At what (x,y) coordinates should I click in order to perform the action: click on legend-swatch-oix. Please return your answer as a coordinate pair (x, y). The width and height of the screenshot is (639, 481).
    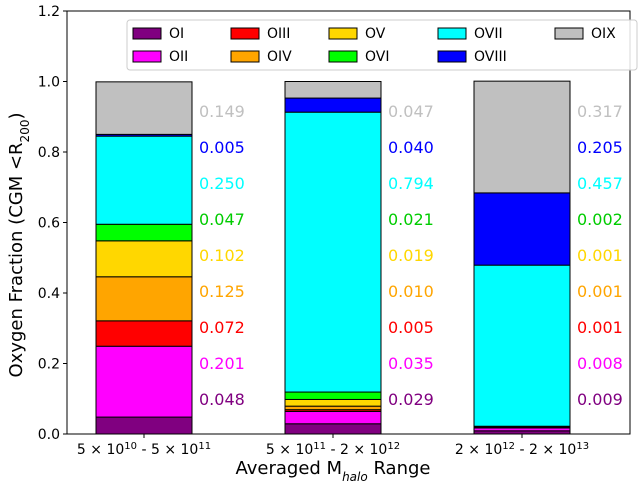
    Looking at the image, I should click on (569, 33).